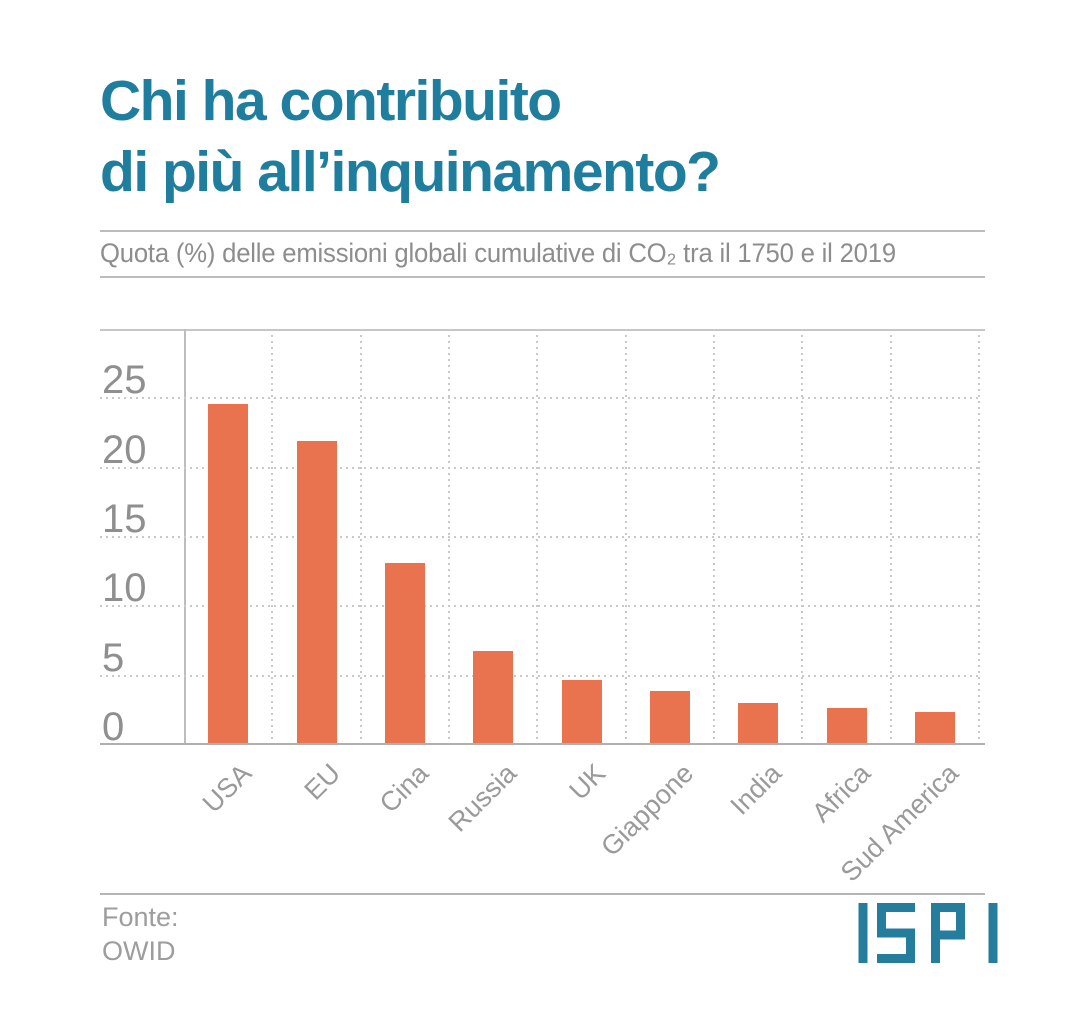  Describe the element at coordinates (542, 277) in the screenshot. I see `subtitle-bottom-rule` at that location.